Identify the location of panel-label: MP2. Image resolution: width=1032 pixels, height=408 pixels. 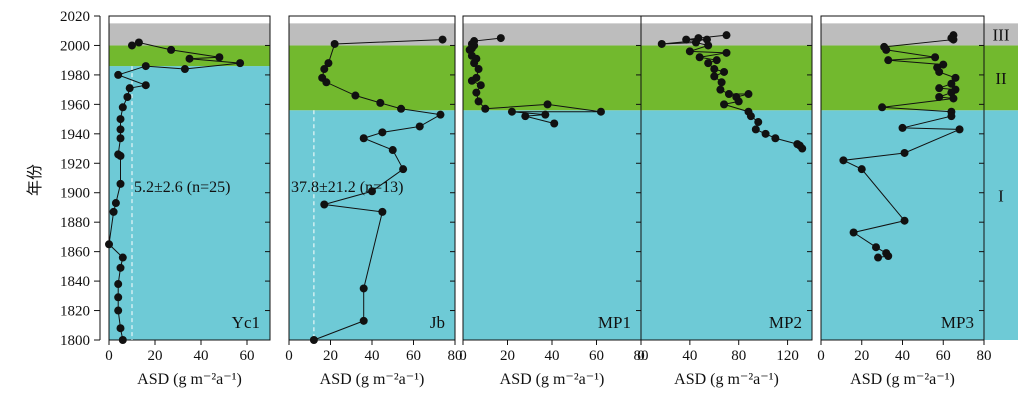
(785, 322).